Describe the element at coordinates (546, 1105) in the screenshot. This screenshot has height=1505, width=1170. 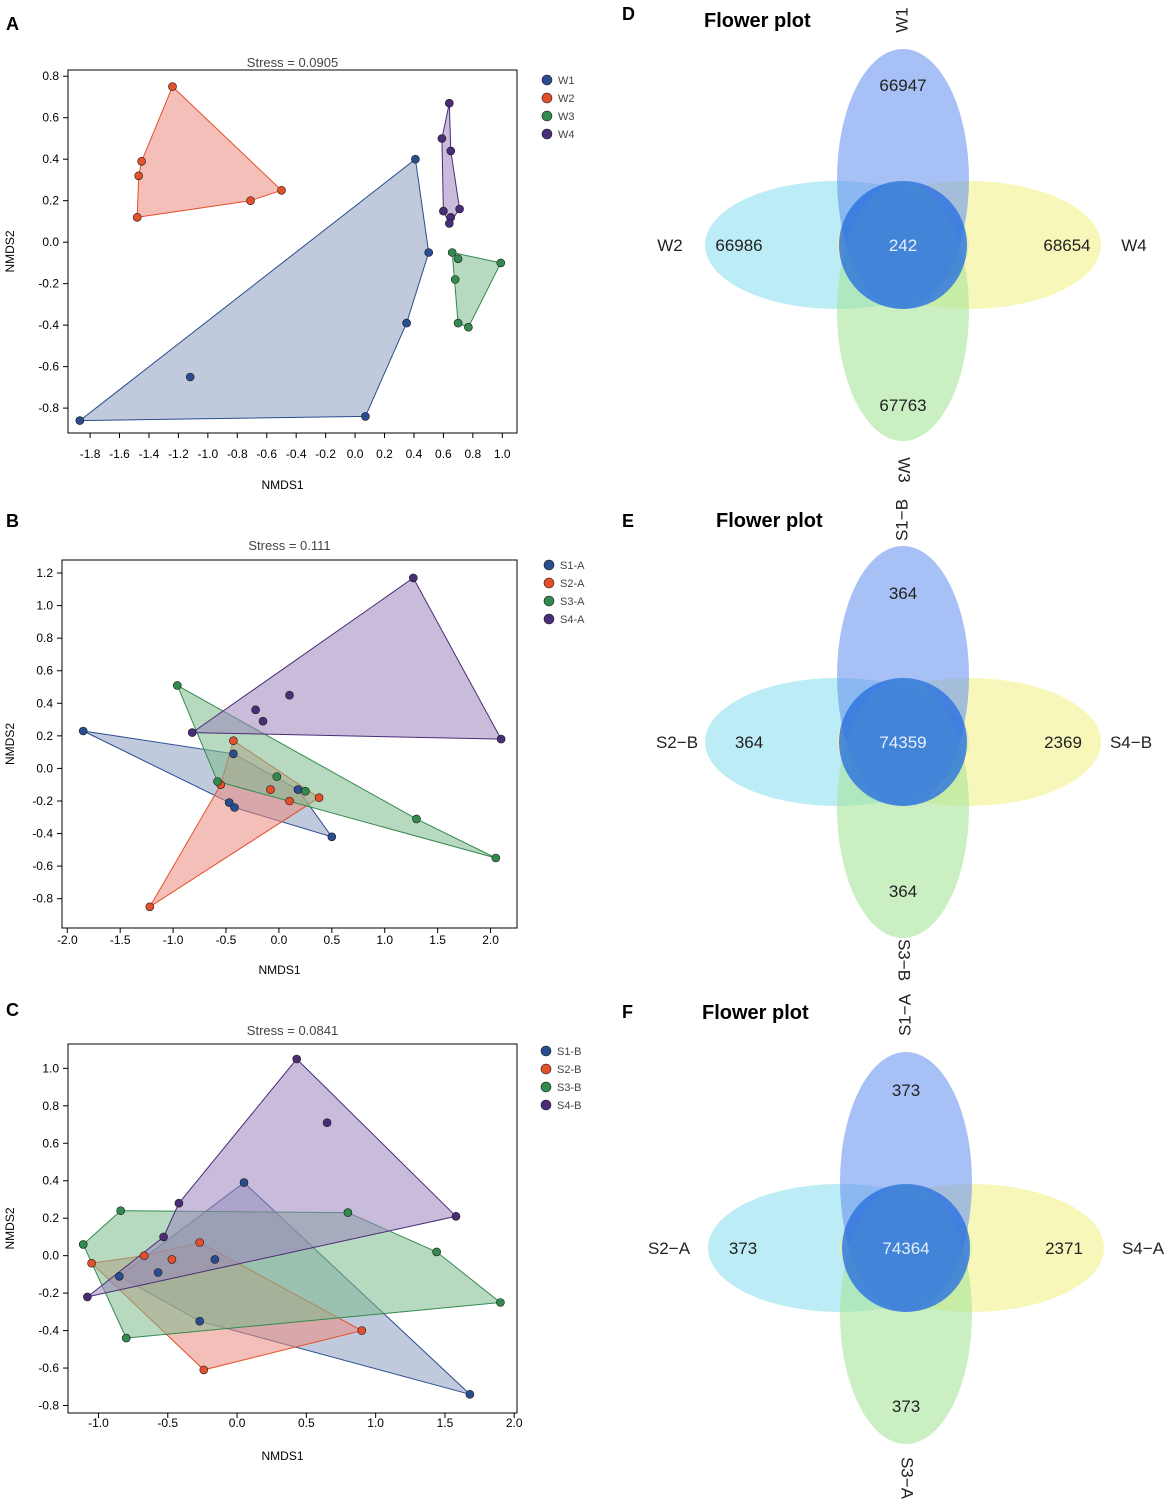
I see `legend-marker-S4-B` at that location.